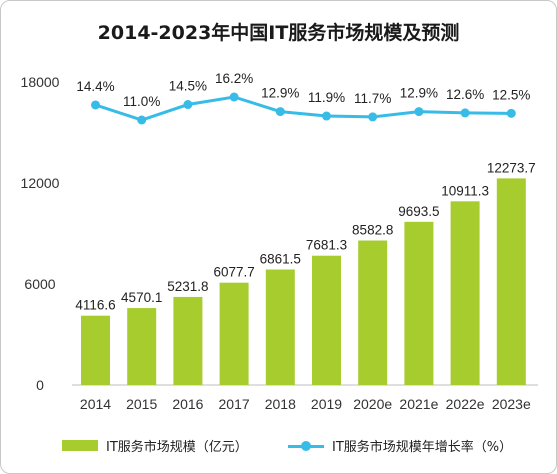  I want to click on bar-value-label: 4116.6, so click(95, 305).